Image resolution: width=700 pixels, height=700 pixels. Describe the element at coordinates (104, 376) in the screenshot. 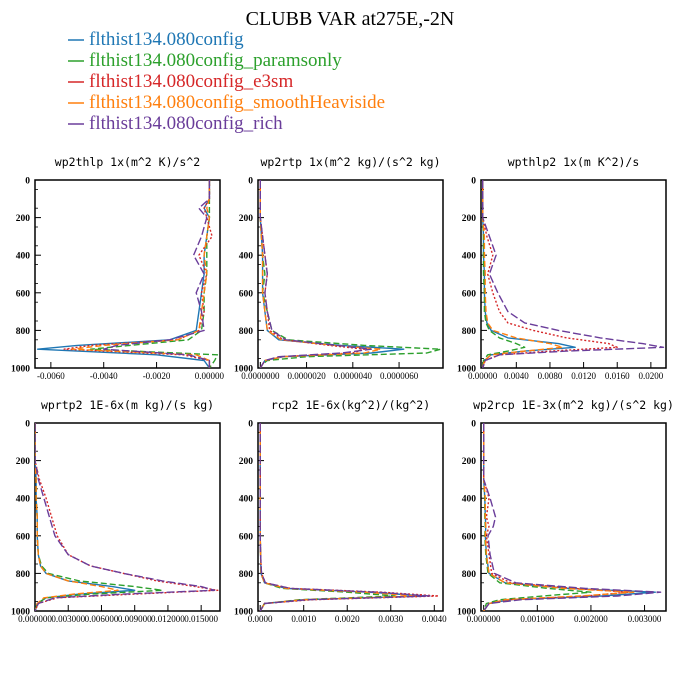

I see `x-tick-label: -0.0040` at that location.